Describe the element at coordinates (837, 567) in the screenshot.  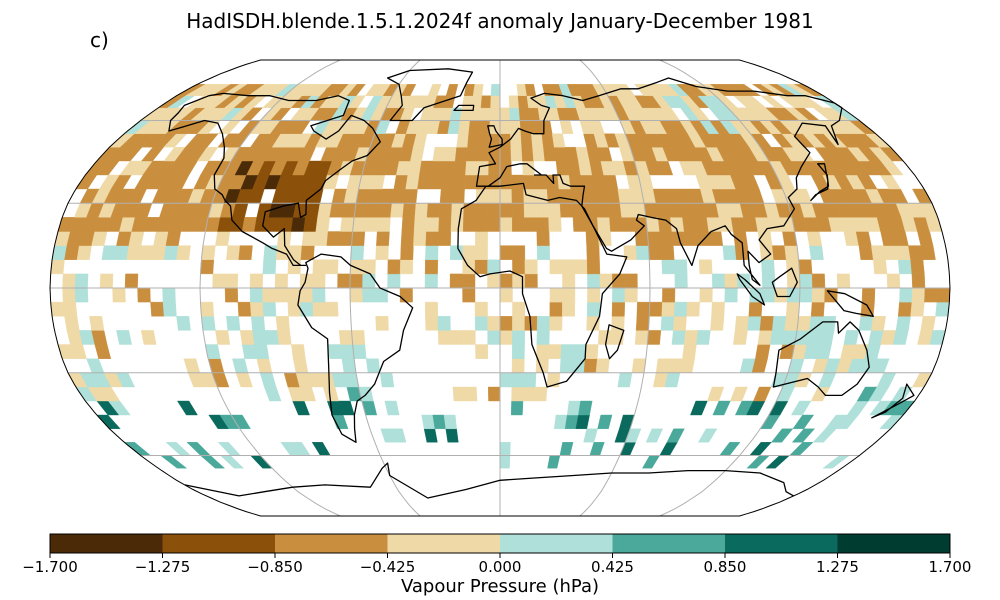
I see `colorbar-tick-label: 1.275` at that location.